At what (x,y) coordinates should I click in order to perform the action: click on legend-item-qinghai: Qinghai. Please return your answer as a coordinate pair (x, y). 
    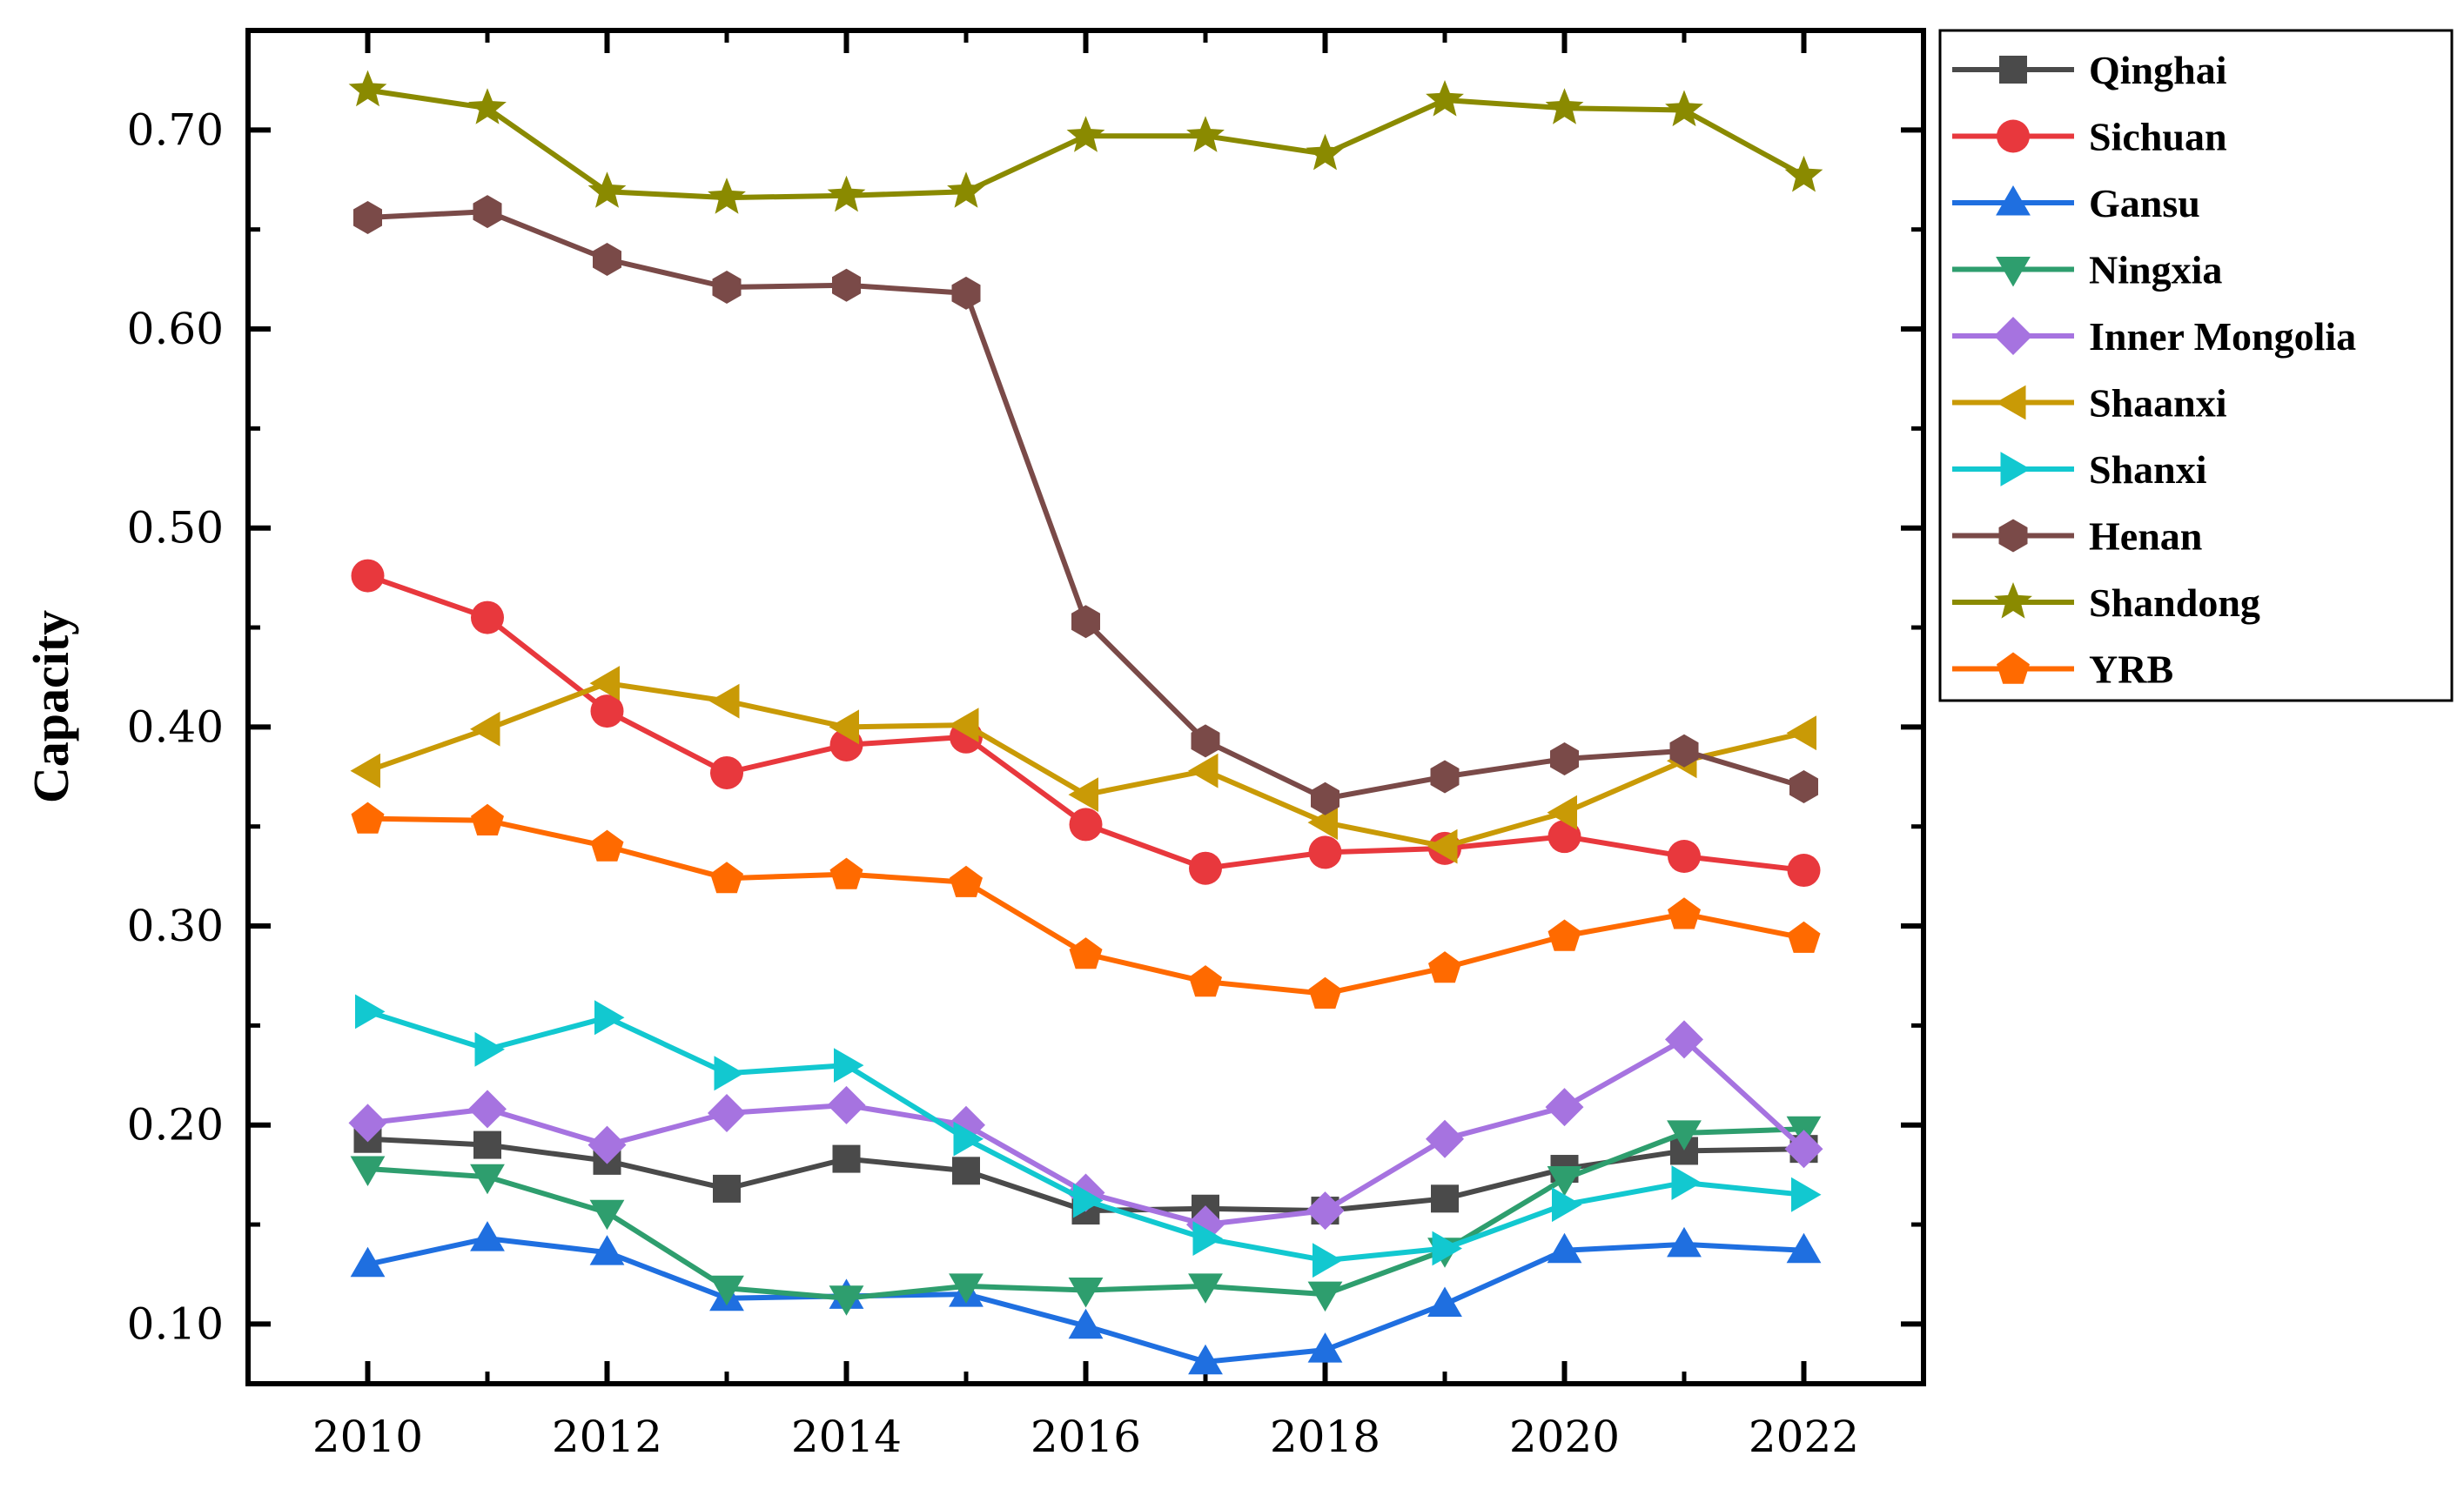
    Looking at the image, I should click on (2089, 70).